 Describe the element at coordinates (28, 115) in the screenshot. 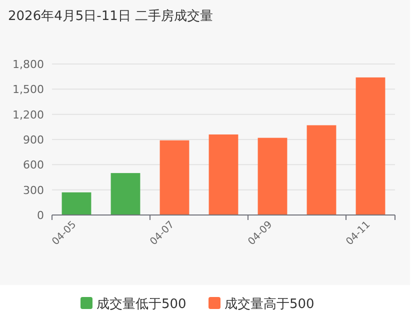

I see `y-tick-label: 1,200` at that location.